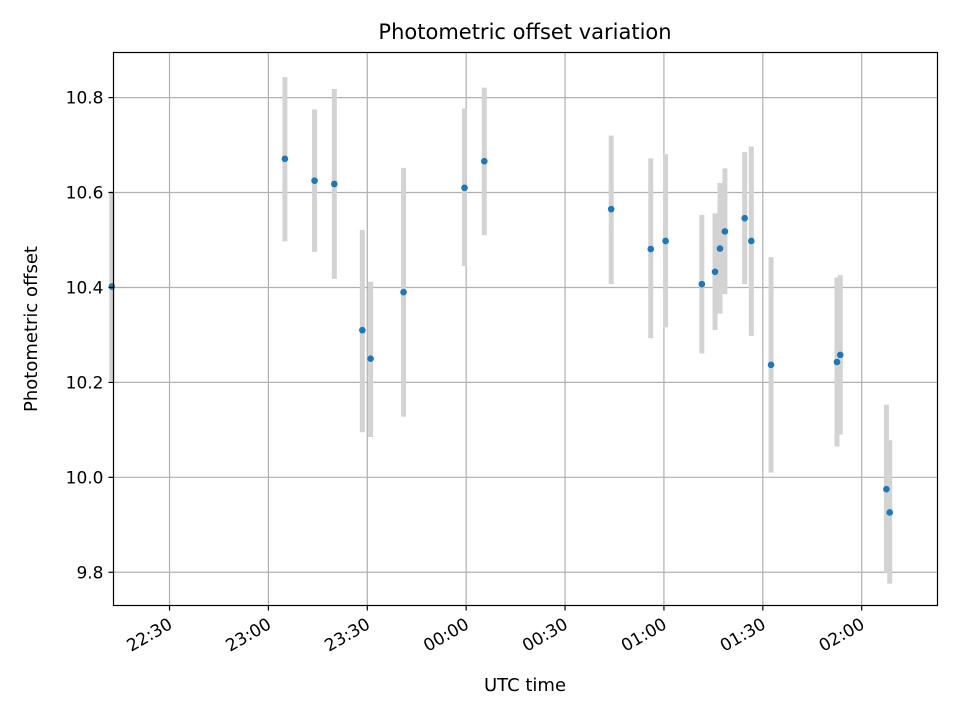 The height and width of the screenshot is (720, 960). What do you see at coordinates (85, 478) in the screenshot?
I see `y-tick-label: 10.0` at bounding box center [85, 478].